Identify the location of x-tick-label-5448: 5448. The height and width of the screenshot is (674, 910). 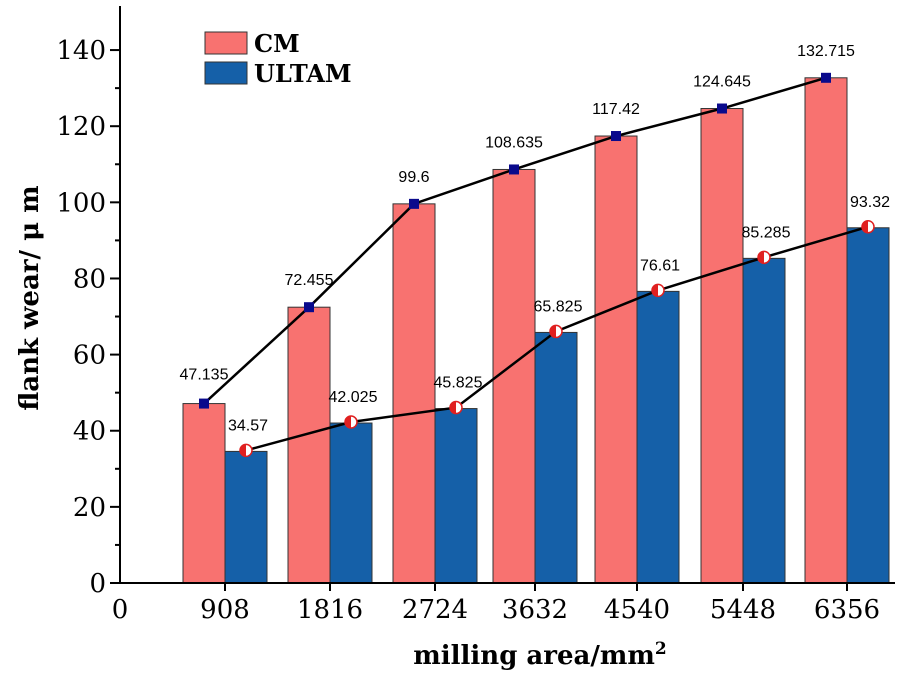
(743, 610).